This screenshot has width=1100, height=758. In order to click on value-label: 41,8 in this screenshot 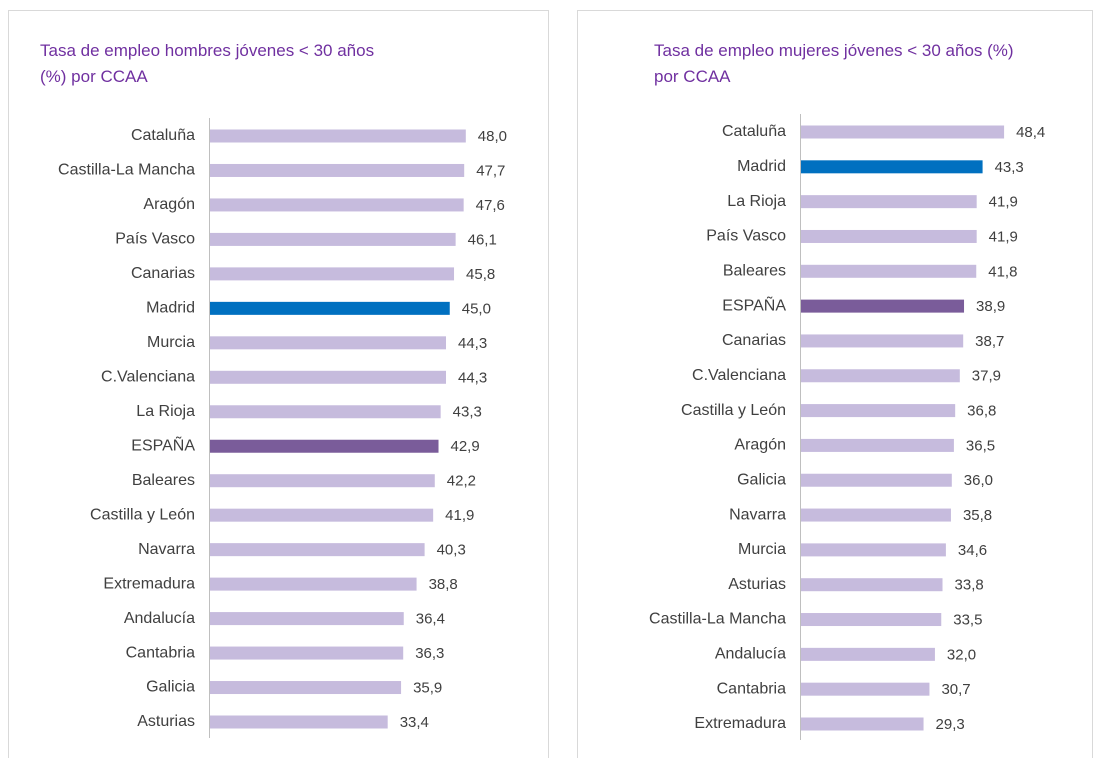, I will do `click(1002, 271)`.